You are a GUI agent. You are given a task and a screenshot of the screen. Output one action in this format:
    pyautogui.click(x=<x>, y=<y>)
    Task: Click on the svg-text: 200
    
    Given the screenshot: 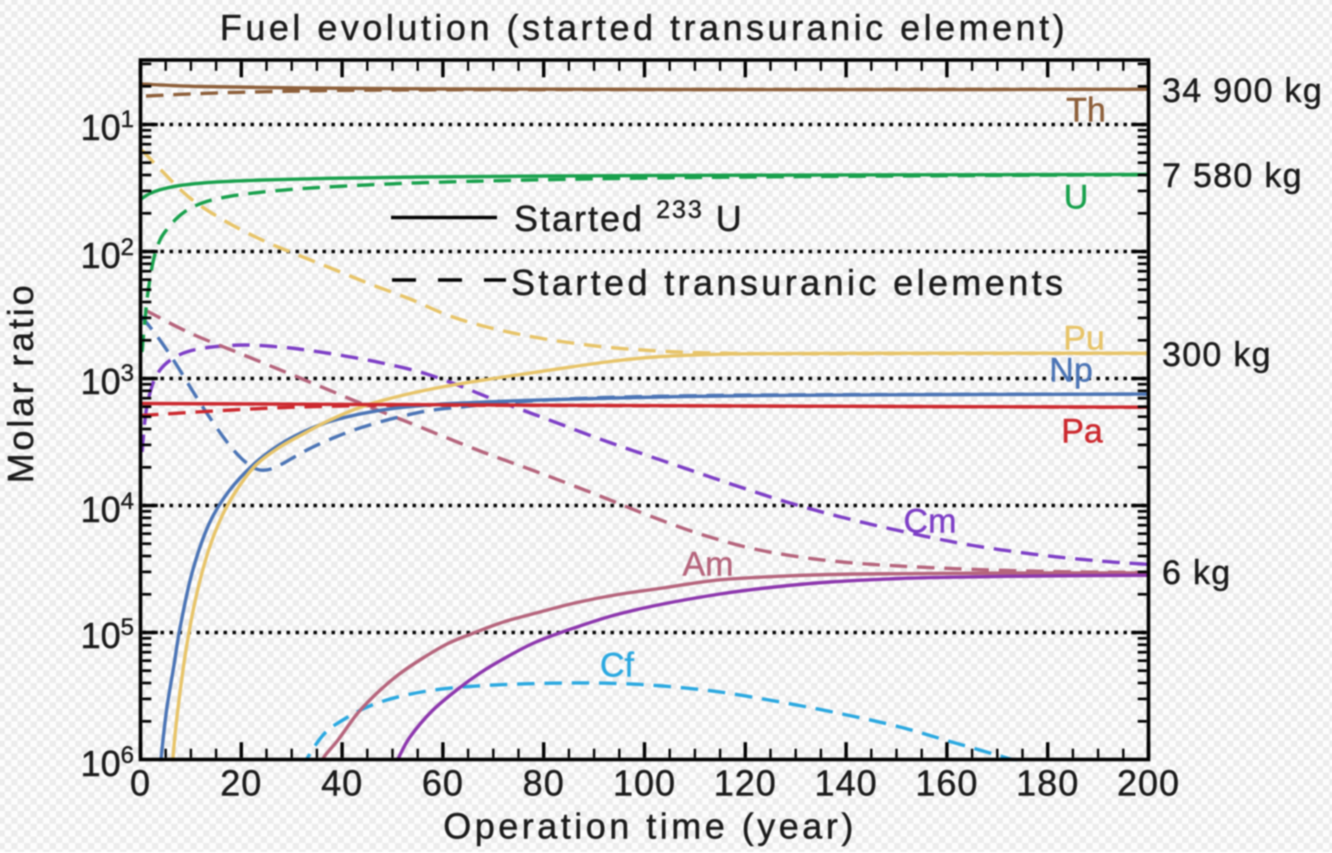 What is the action you would take?
    pyautogui.click(x=1148, y=783)
    